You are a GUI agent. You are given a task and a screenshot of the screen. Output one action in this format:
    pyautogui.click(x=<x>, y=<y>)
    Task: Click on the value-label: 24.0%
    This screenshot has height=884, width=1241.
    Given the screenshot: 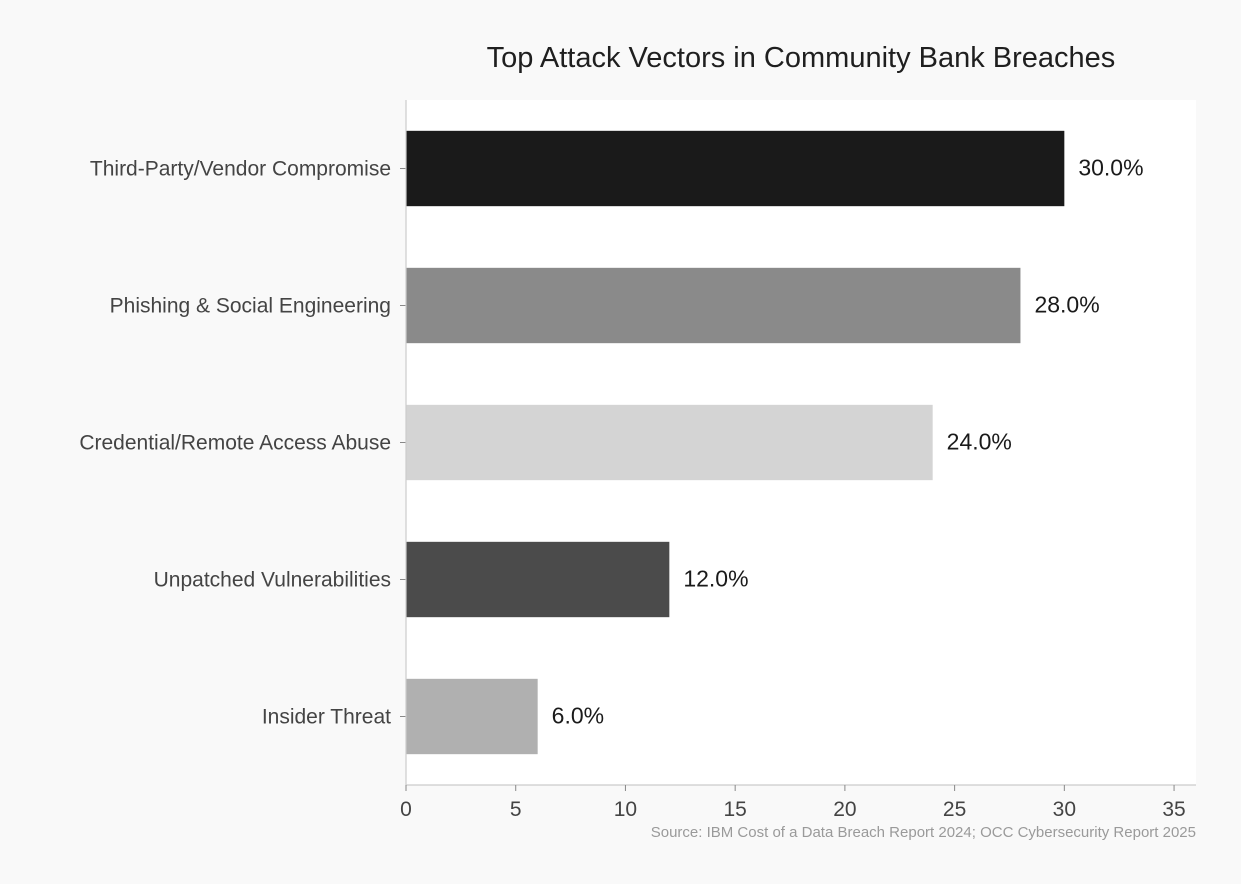 What is the action you would take?
    pyautogui.click(x=979, y=442)
    